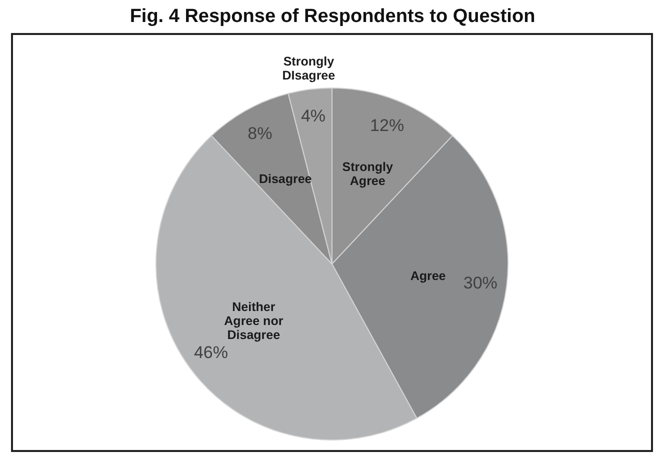 This screenshot has width=665, height=455. Describe the element at coordinates (309, 68) in the screenshot. I see `slice-label: Strongly DIsagree` at that location.